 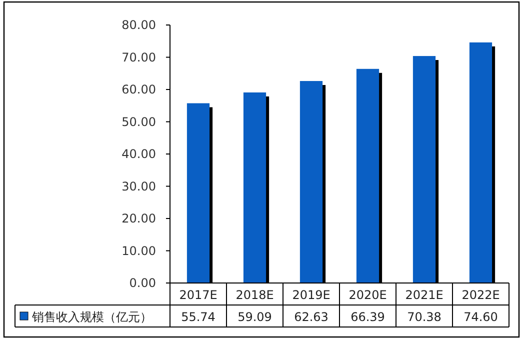 What do you see at coordinates (198, 317) in the screenshot?
I see `data-label: 55.74` at bounding box center [198, 317].